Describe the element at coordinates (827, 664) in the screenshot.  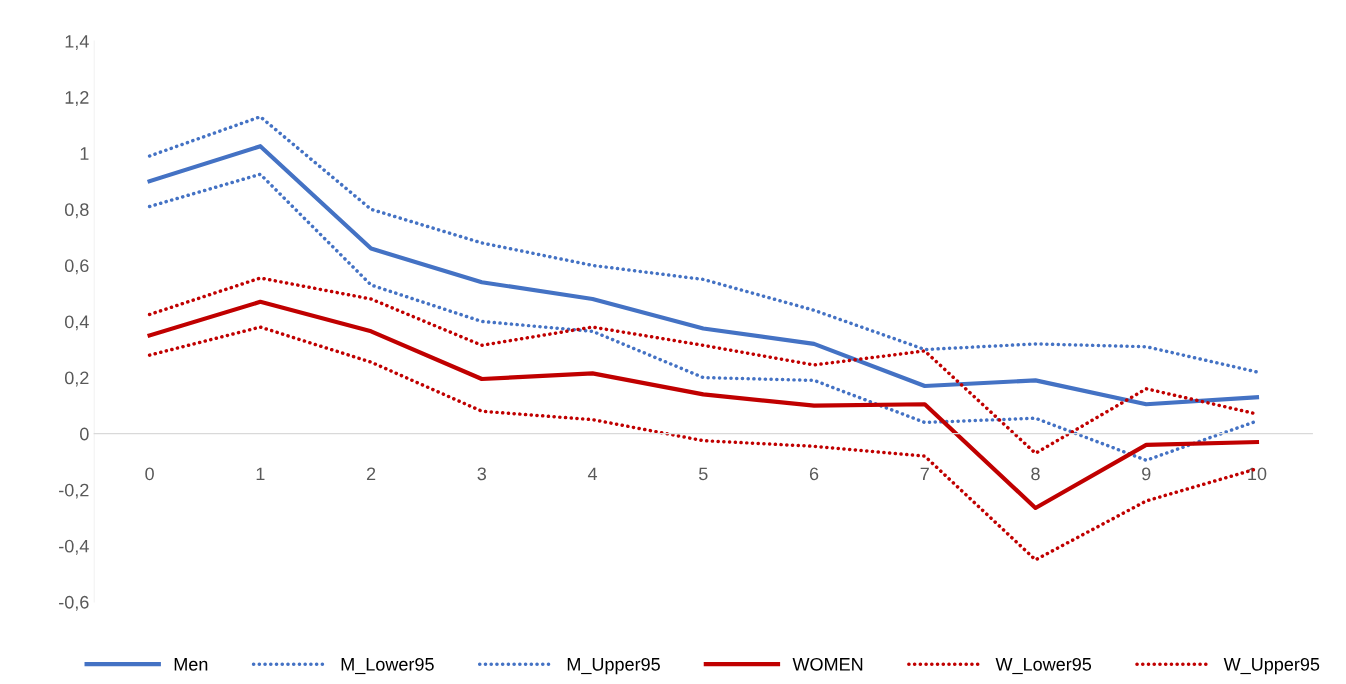
I see `legend-label: WOMEN` at that location.